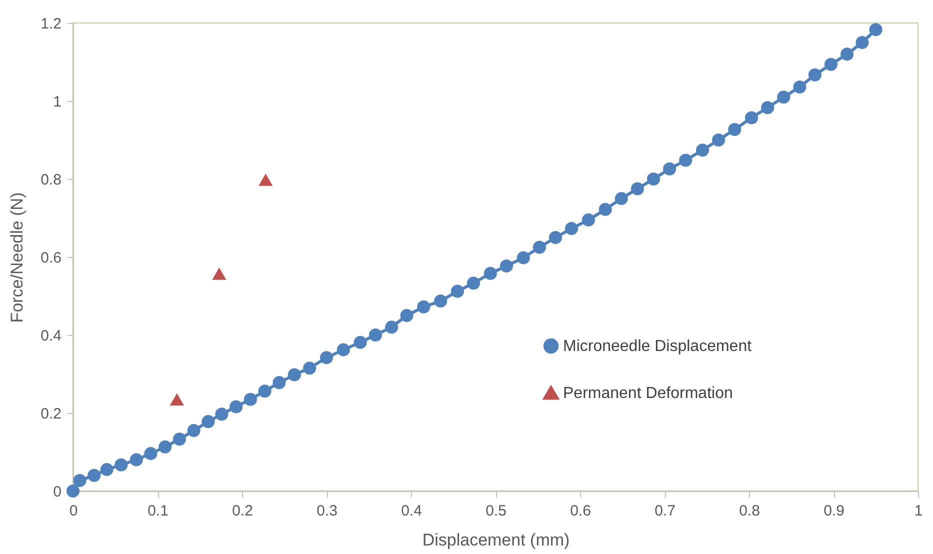 The image size is (933, 554). Describe the element at coordinates (657, 346) in the screenshot. I see `legend-label: Microneedle Displacement` at that location.